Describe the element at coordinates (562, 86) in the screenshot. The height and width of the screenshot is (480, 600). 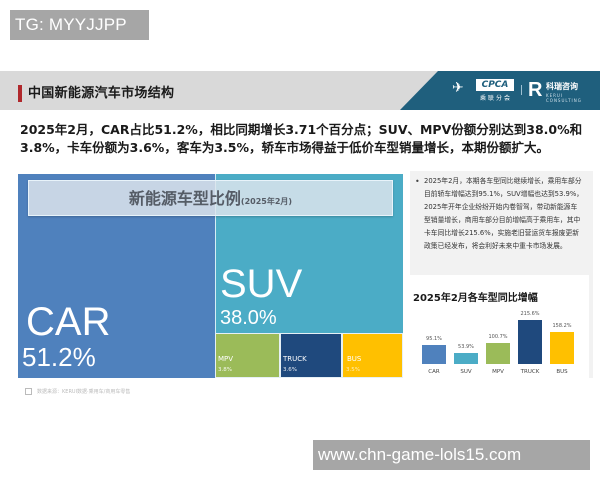
I see `kerui-name: 科瑞咨询` at that location.